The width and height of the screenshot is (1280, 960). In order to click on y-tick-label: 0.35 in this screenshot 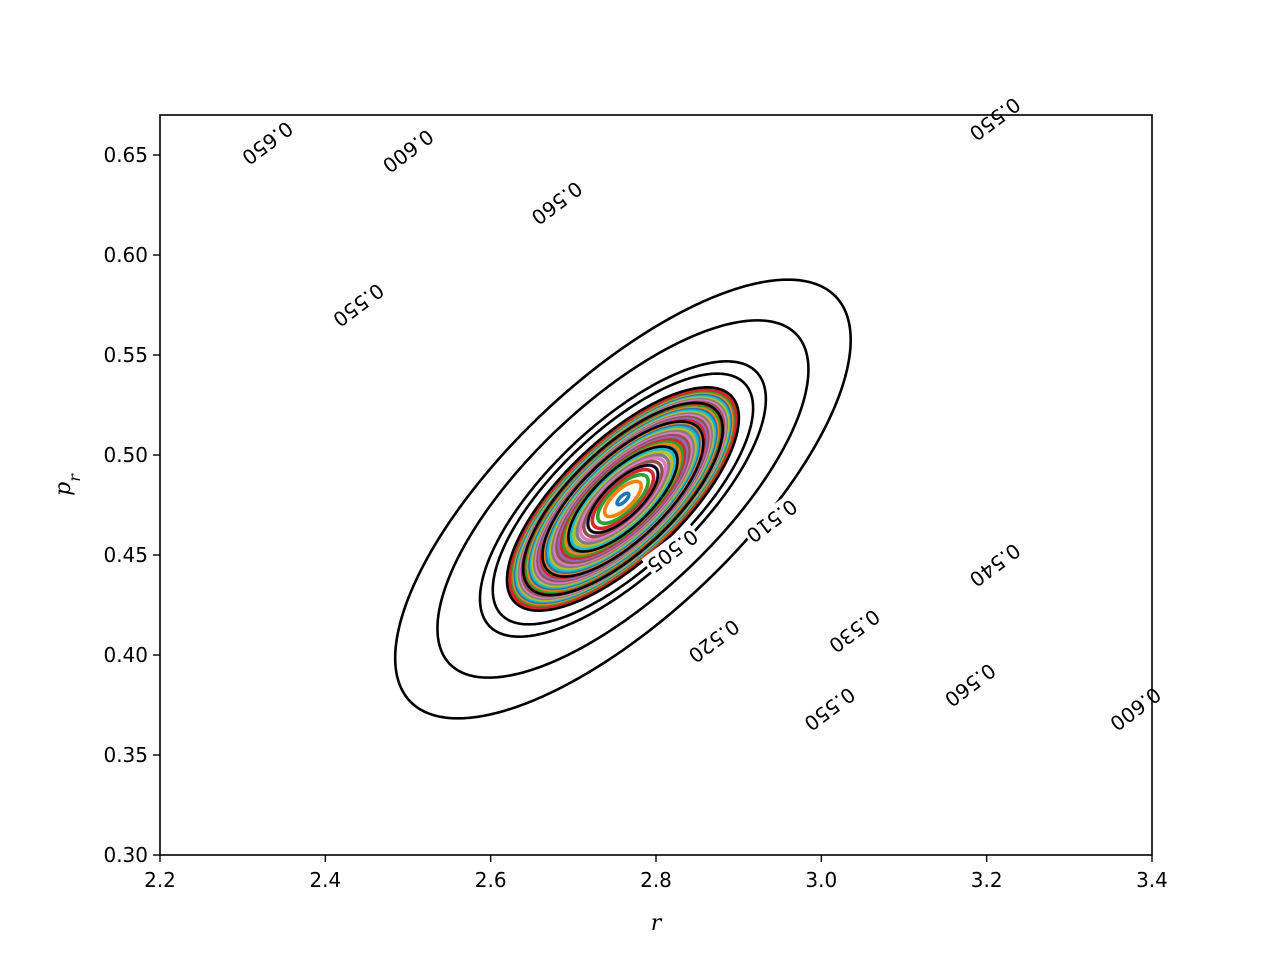, I will do `click(125, 755)`.